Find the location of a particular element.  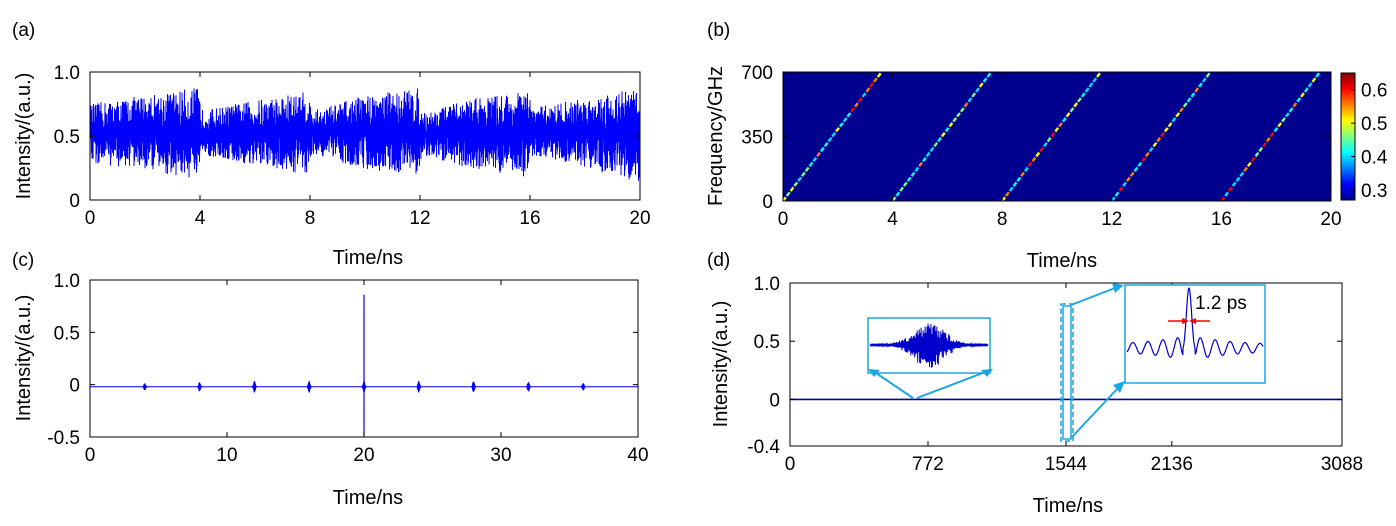

x-tick-label: 12 is located at coordinates (1111, 219).